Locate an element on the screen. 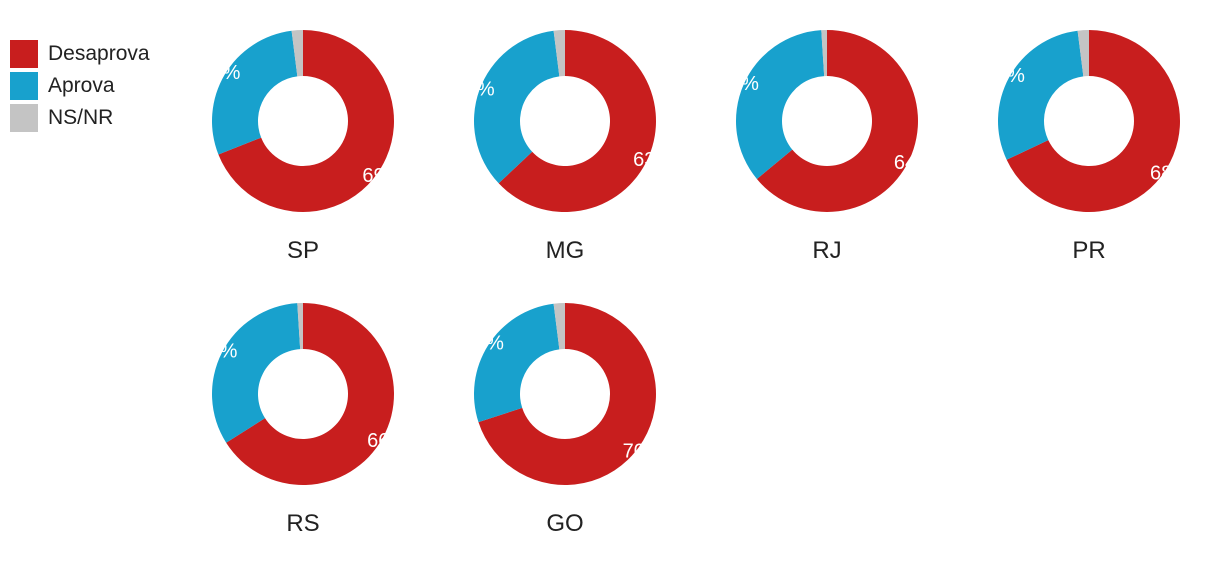 This screenshot has height=568, width=1220. legend-item-nsnr: NS/NR is located at coordinates (80, 118).